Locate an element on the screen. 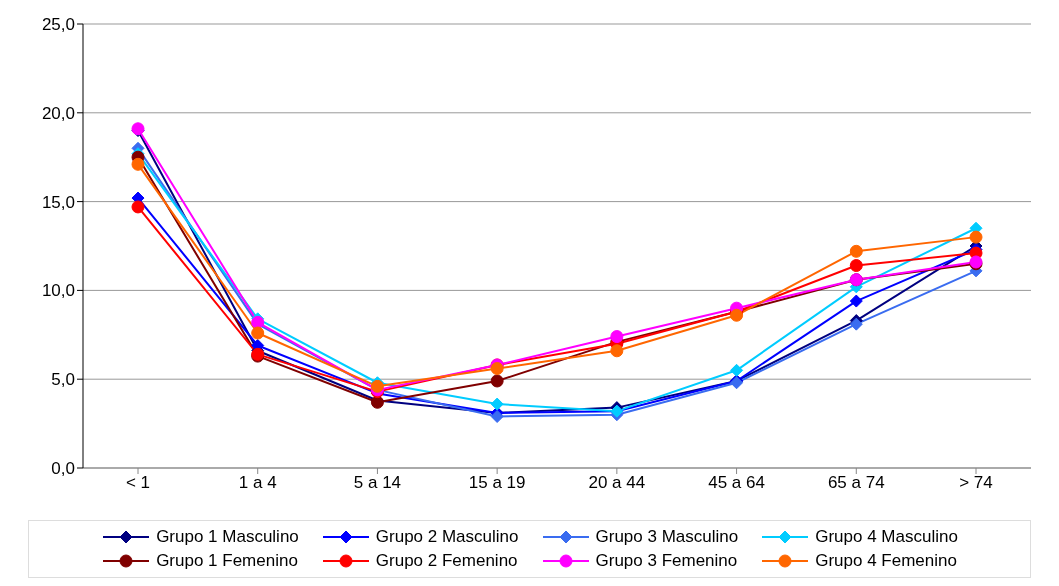 Image resolution: width=1059 pixels, height=586 pixels. y-tick-label: 25,0 is located at coordinates (58, 25).